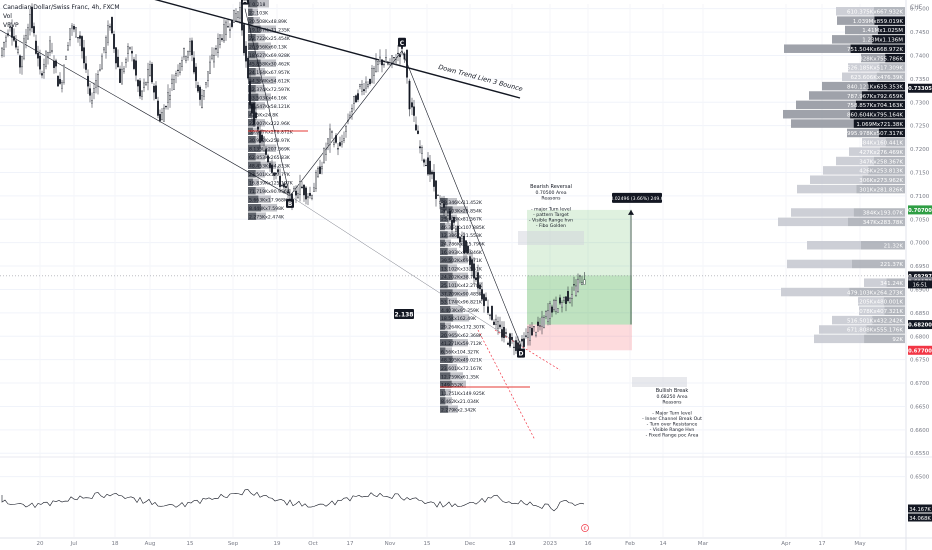  Describe the element at coordinates (462, 286) in the screenshot. I see `vrvp-mid-label: 25.101Kx42.278K` at that location.